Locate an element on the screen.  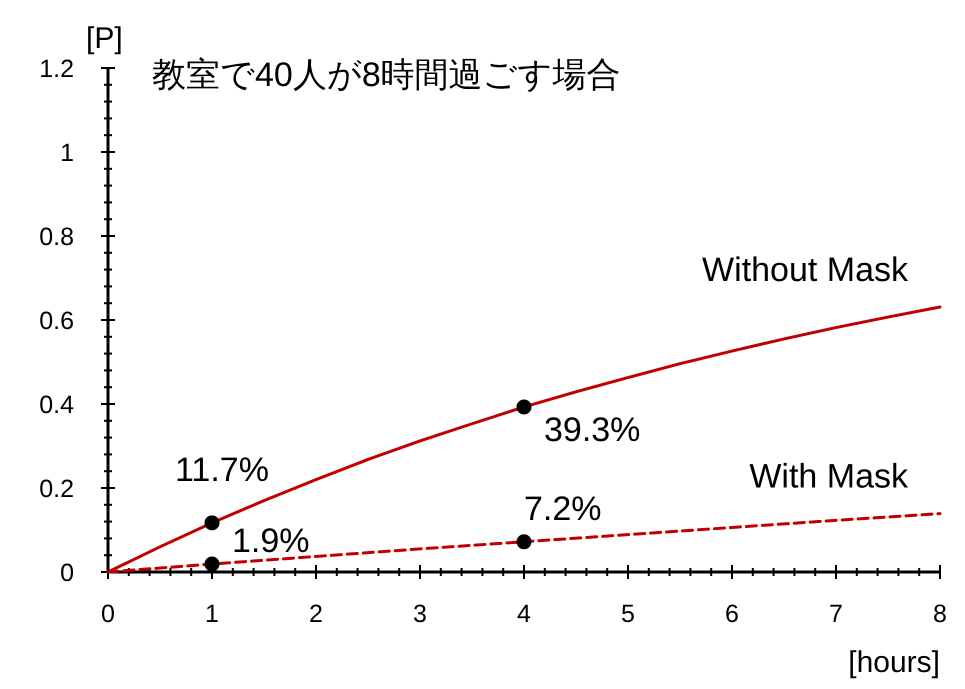
y-tick-label: 0 is located at coordinates (67, 573).